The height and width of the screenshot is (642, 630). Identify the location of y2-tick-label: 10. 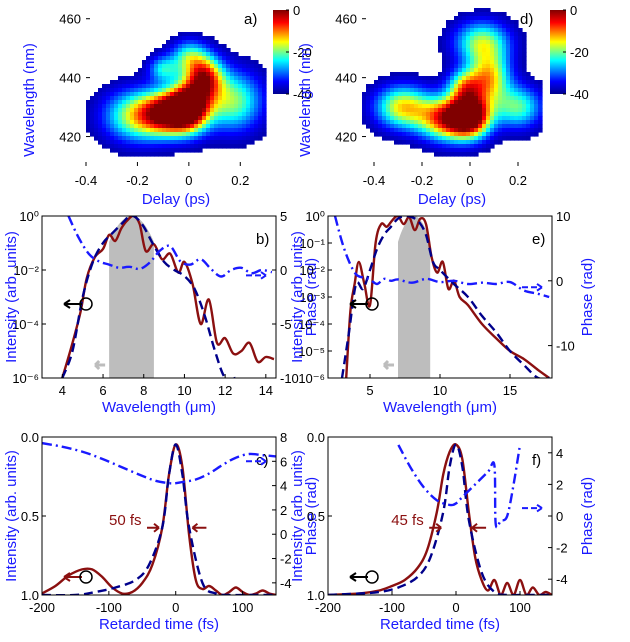
(563, 216).